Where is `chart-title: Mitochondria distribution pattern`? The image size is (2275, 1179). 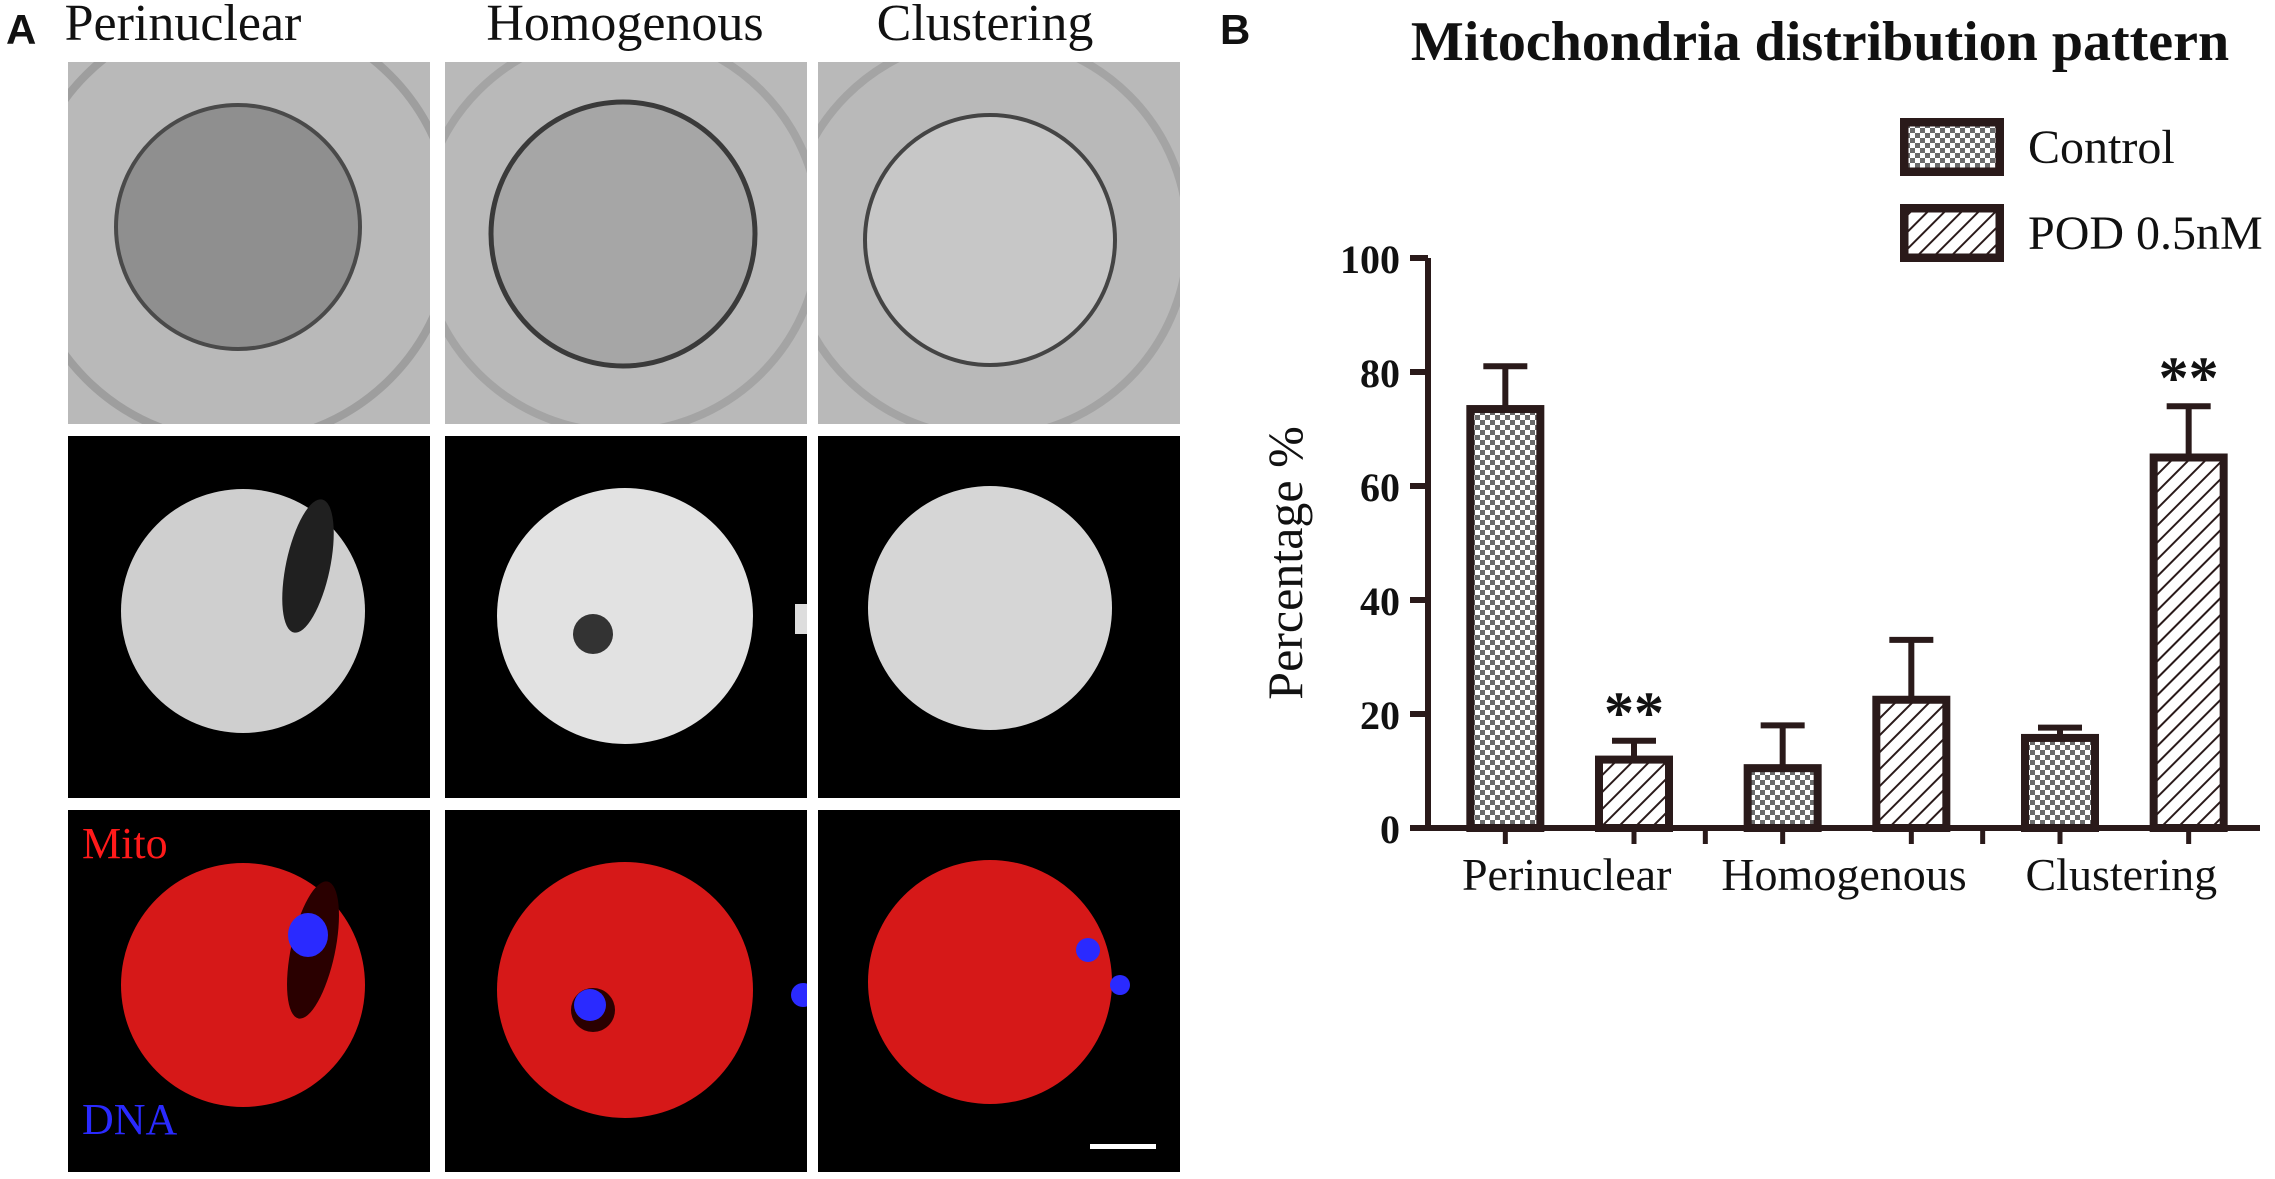
chart-title: Mitochondria distribution pattern is located at coordinates (1820, 42).